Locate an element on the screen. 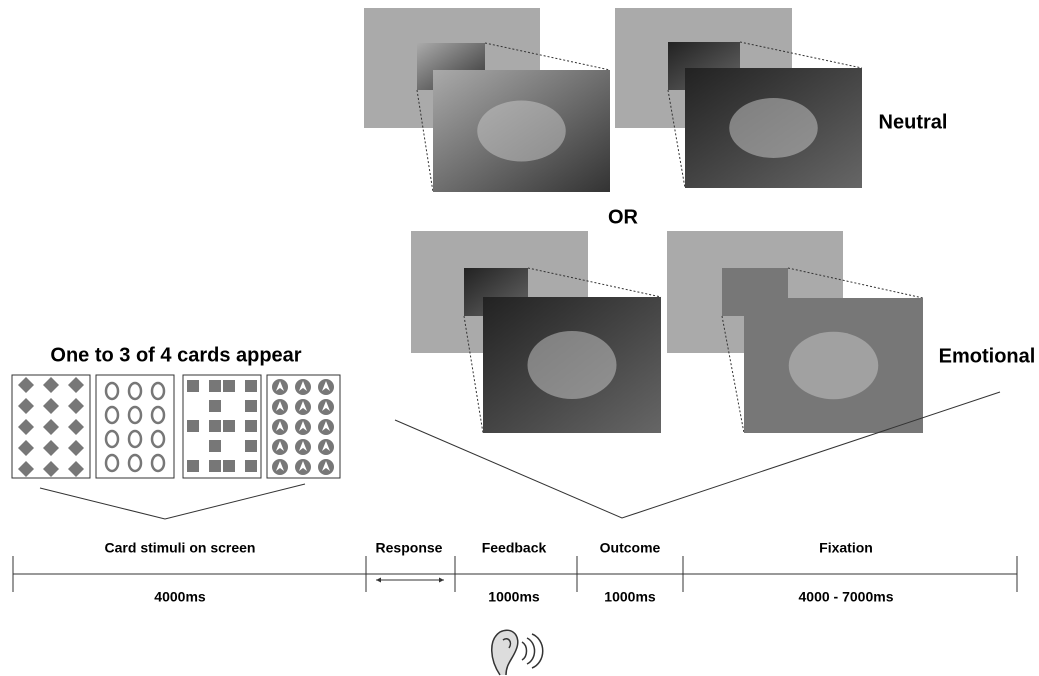 Image resolution: width=1039 pixels, height=676 pixels. phase-label: Card stimuli on screen is located at coordinates (180, 548).